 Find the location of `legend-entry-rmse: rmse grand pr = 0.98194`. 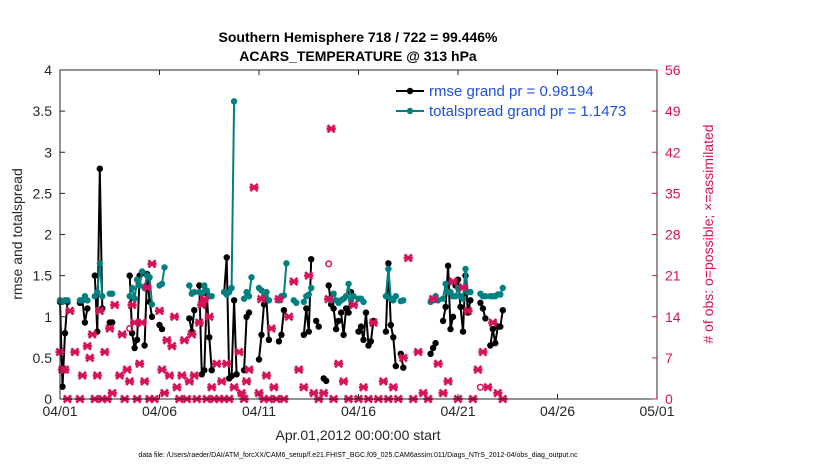

legend-entry-rmse: rmse grand pr = 0.98194 is located at coordinates (495, 91).